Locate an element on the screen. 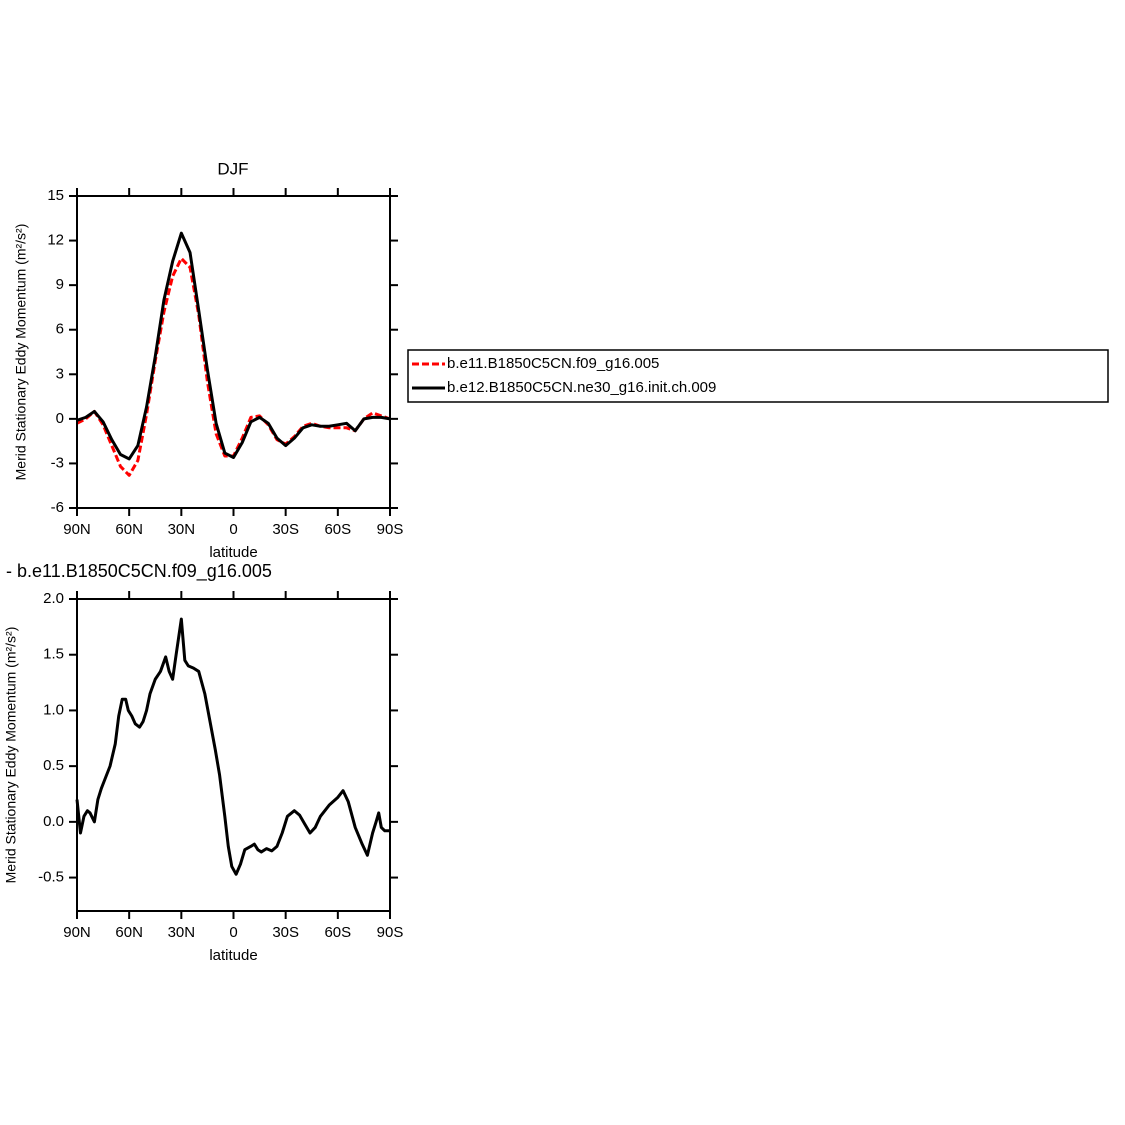 This screenshot has height=1125, width=1125. y-tick-label: 0.5 is located at coordinates (53, 765).